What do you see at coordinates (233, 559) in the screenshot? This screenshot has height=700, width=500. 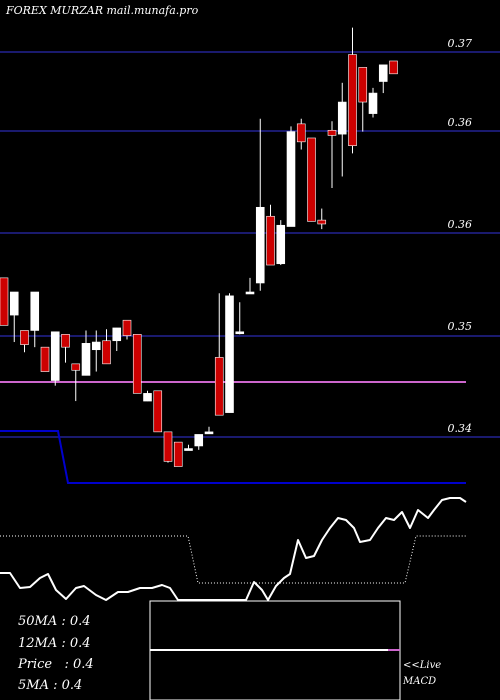 I see `indicator-dotted-line` at bounding box center [233, 559].